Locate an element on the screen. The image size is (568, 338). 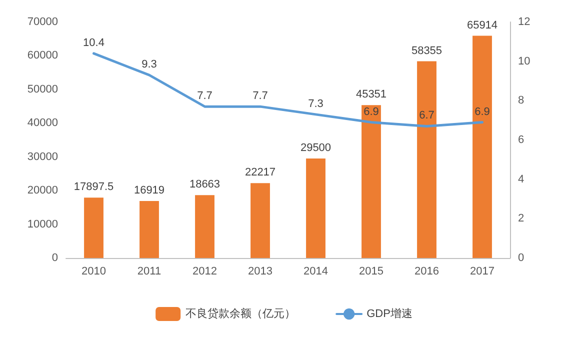
x-tick-label: 2014 is located at coordinates (316, 272).